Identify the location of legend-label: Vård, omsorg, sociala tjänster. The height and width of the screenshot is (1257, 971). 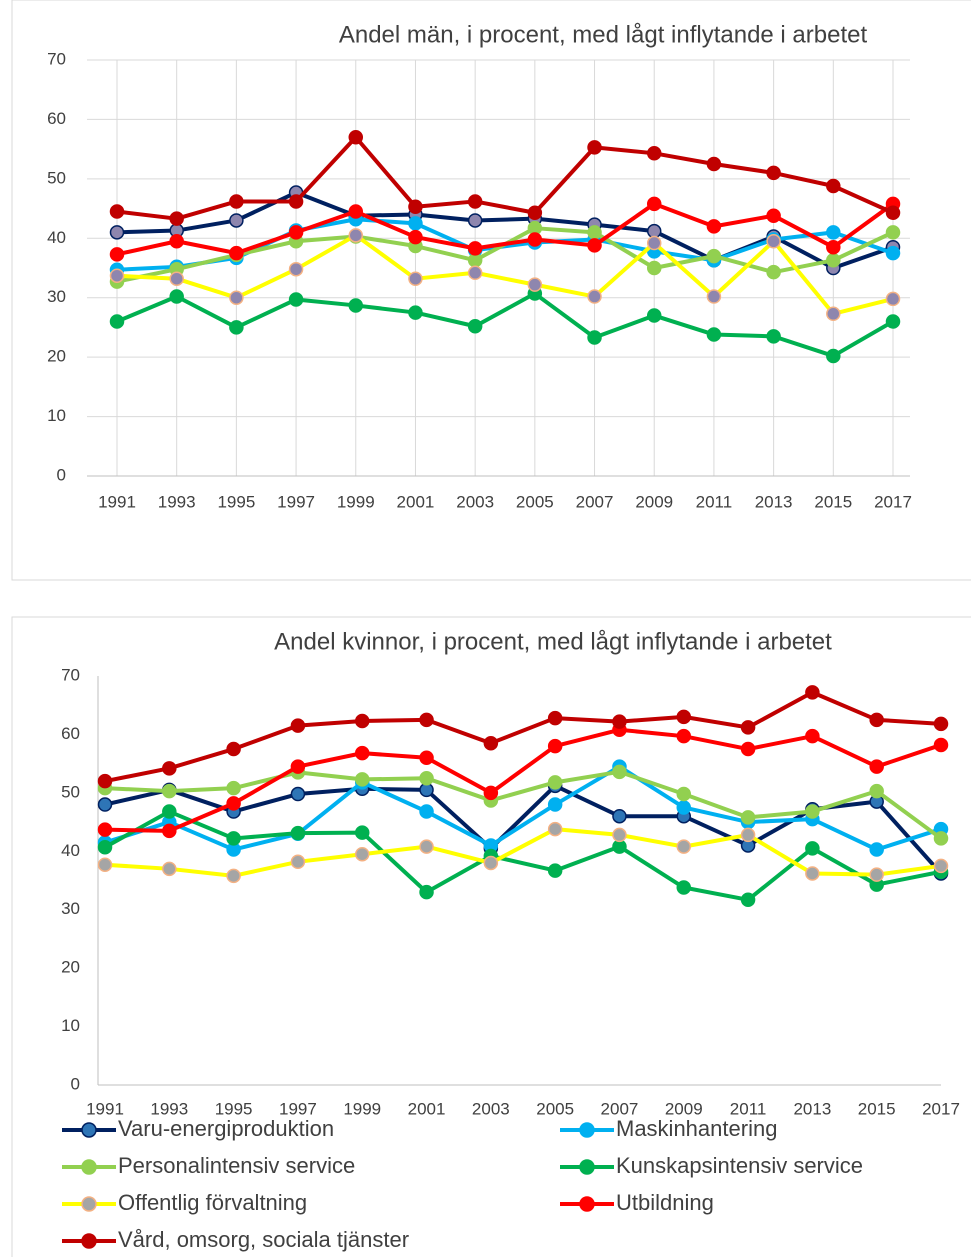
(263, 1239).